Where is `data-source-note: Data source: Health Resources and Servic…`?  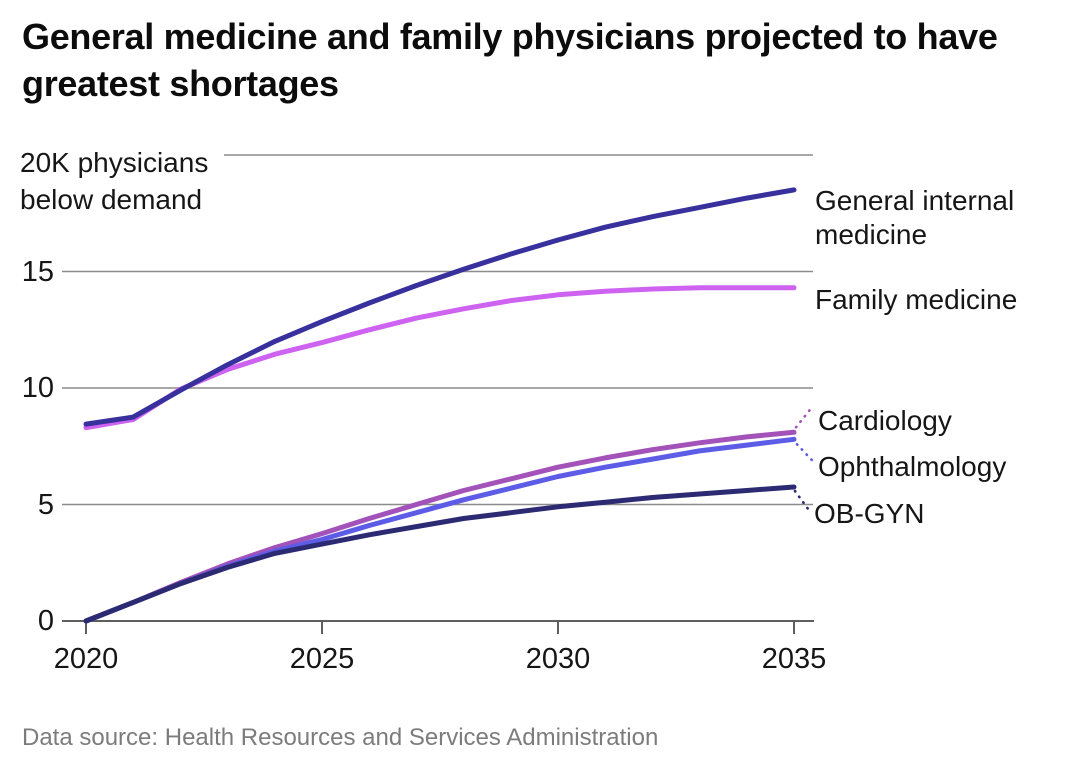 data-source-note: Data source: Health Resources and Servic… is located at coordinates (340, 737).